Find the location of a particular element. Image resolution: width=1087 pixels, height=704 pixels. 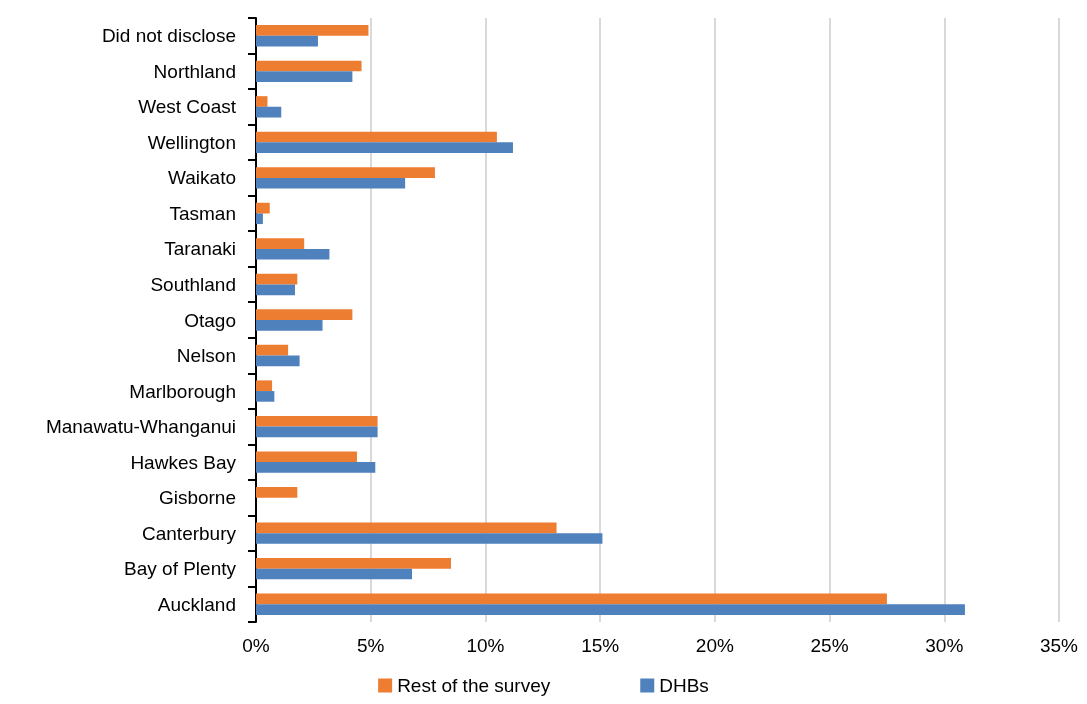

x-tick-label: 0% is located at coordinates (256, 645).